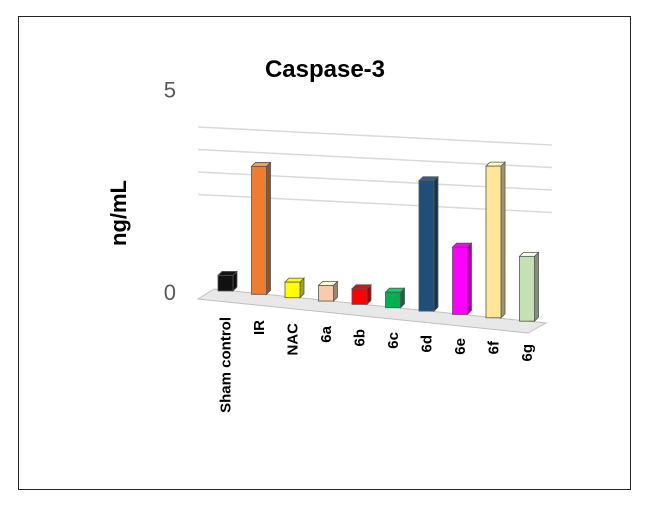  I want to click on y-tick-label: 0, so click(170, 292).